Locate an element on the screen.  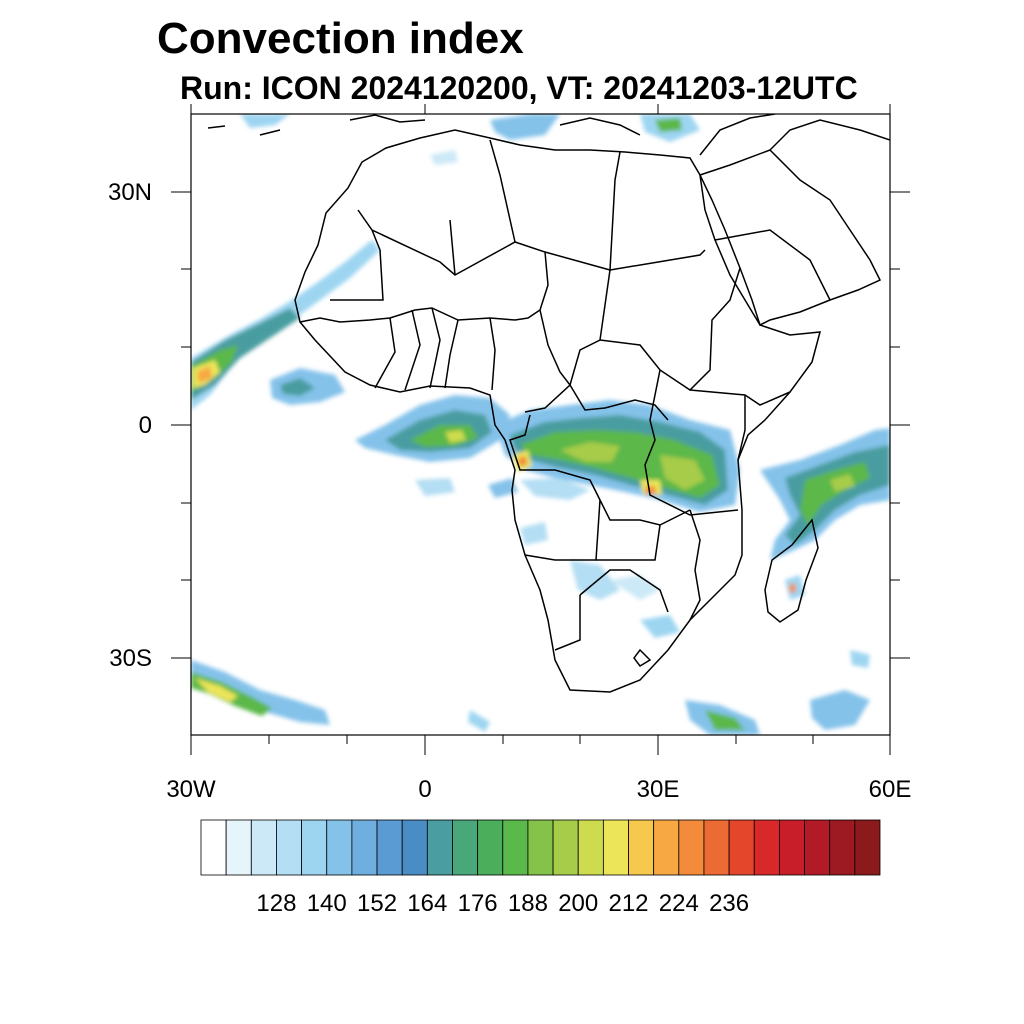
madagascar-outline is located at coordinates (791, 570).